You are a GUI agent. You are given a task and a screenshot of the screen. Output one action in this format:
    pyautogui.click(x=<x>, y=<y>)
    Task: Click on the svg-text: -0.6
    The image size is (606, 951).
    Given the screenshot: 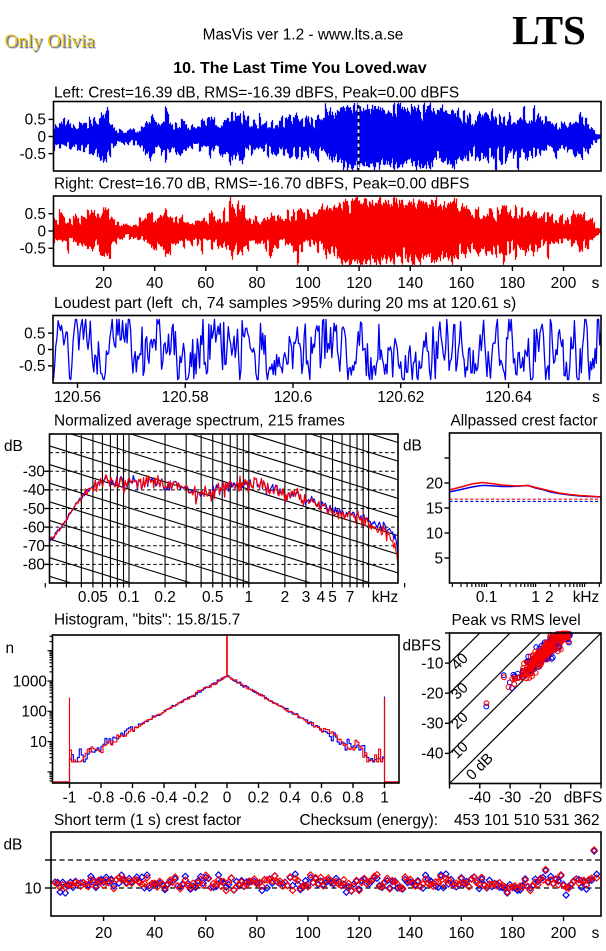 What is the action you would take?
    pyautogui.click(x=132, y=798)
    